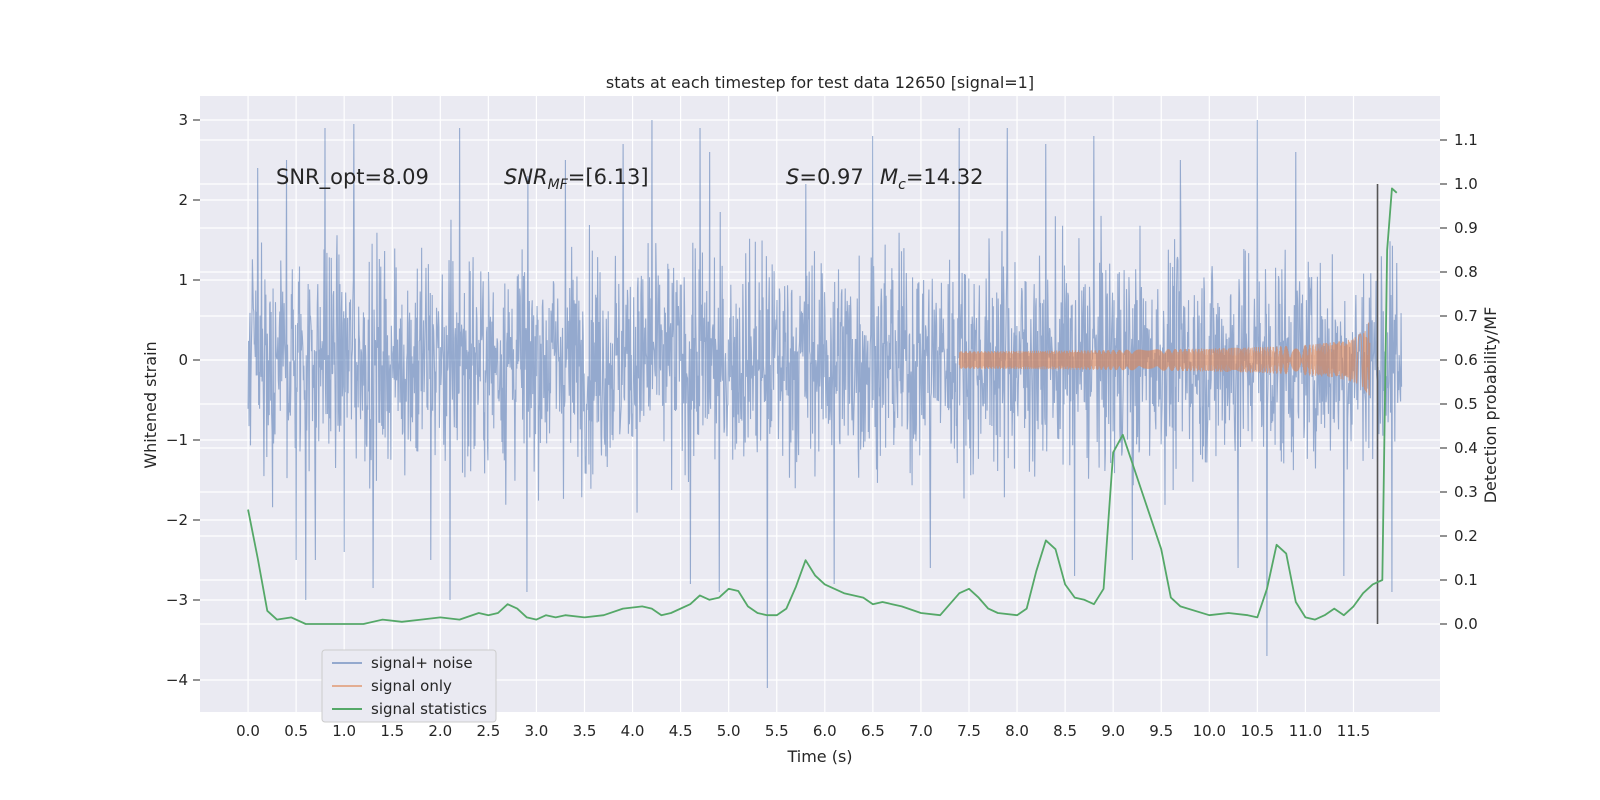 This screenshot has width=1600, height=800. What do you see at coordinates (344, 731) in the screenshot?
I see `x-tick-label: 1.0` at bounding box center [344, 731].